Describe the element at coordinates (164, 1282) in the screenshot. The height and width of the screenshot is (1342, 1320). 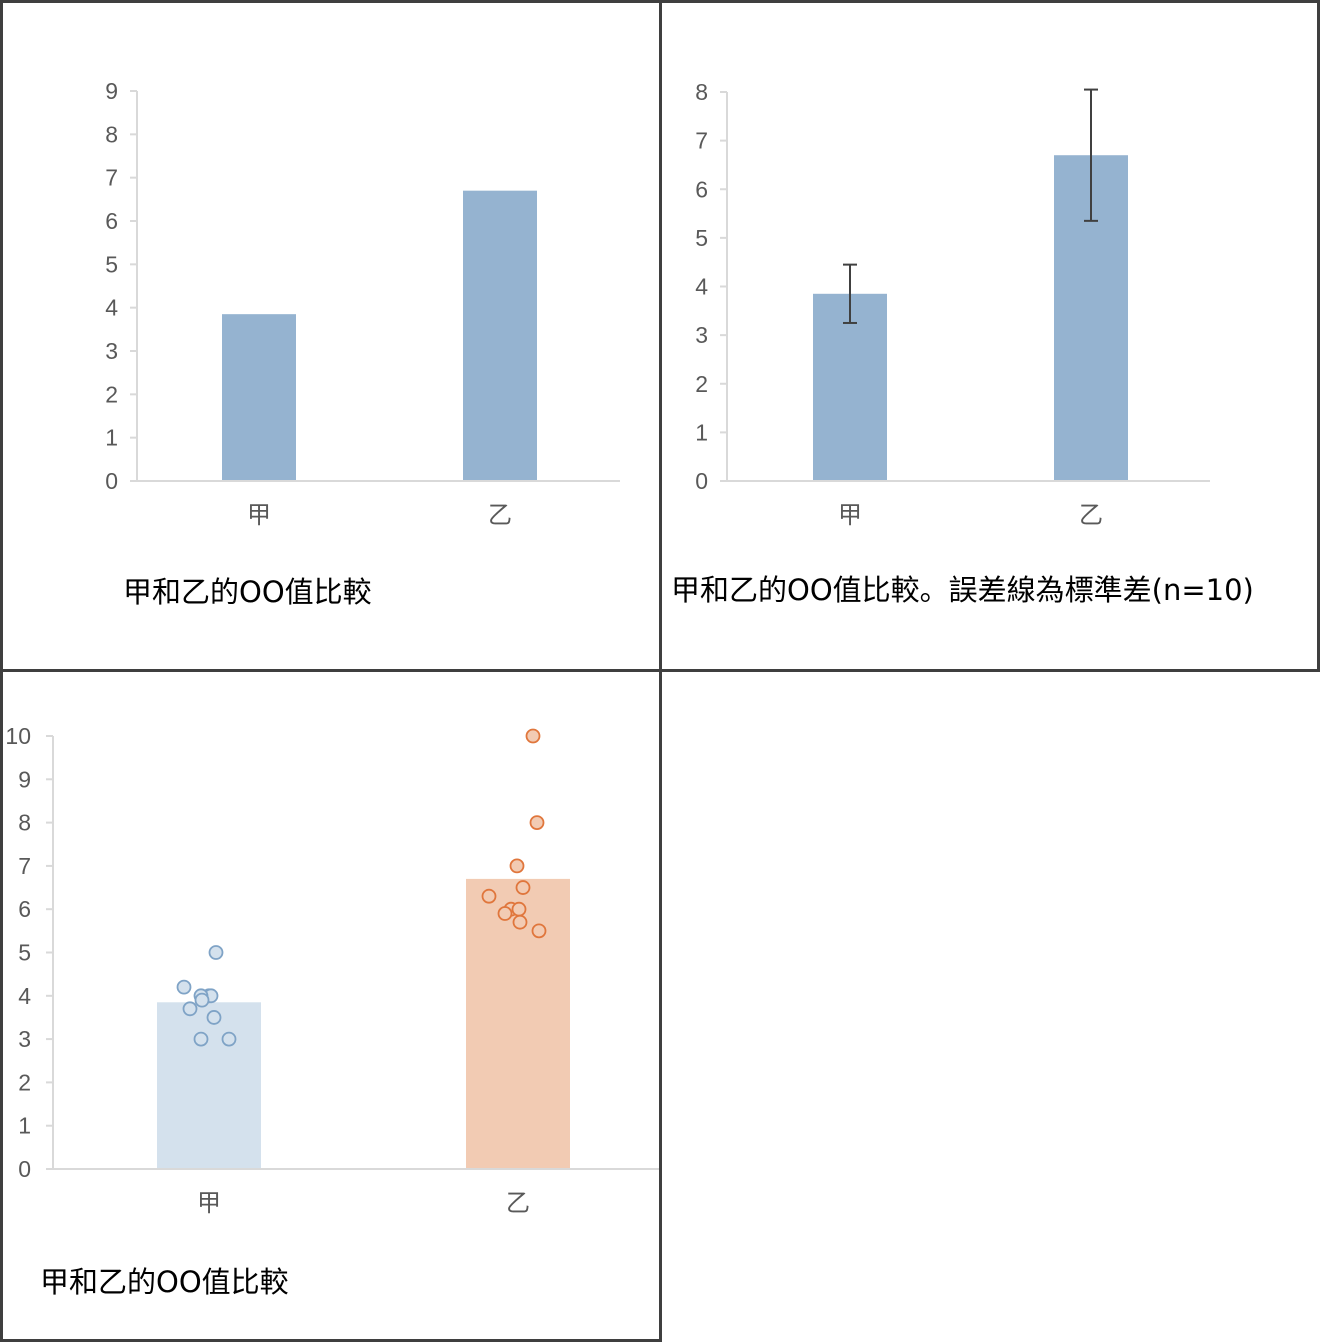
I see `chart-caption-3: 甲和乙的OO值比較` at that location.